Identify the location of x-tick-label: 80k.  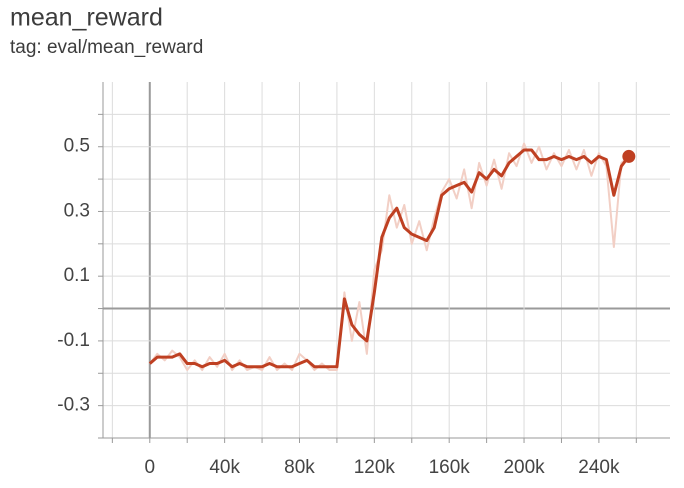
(299, 467).